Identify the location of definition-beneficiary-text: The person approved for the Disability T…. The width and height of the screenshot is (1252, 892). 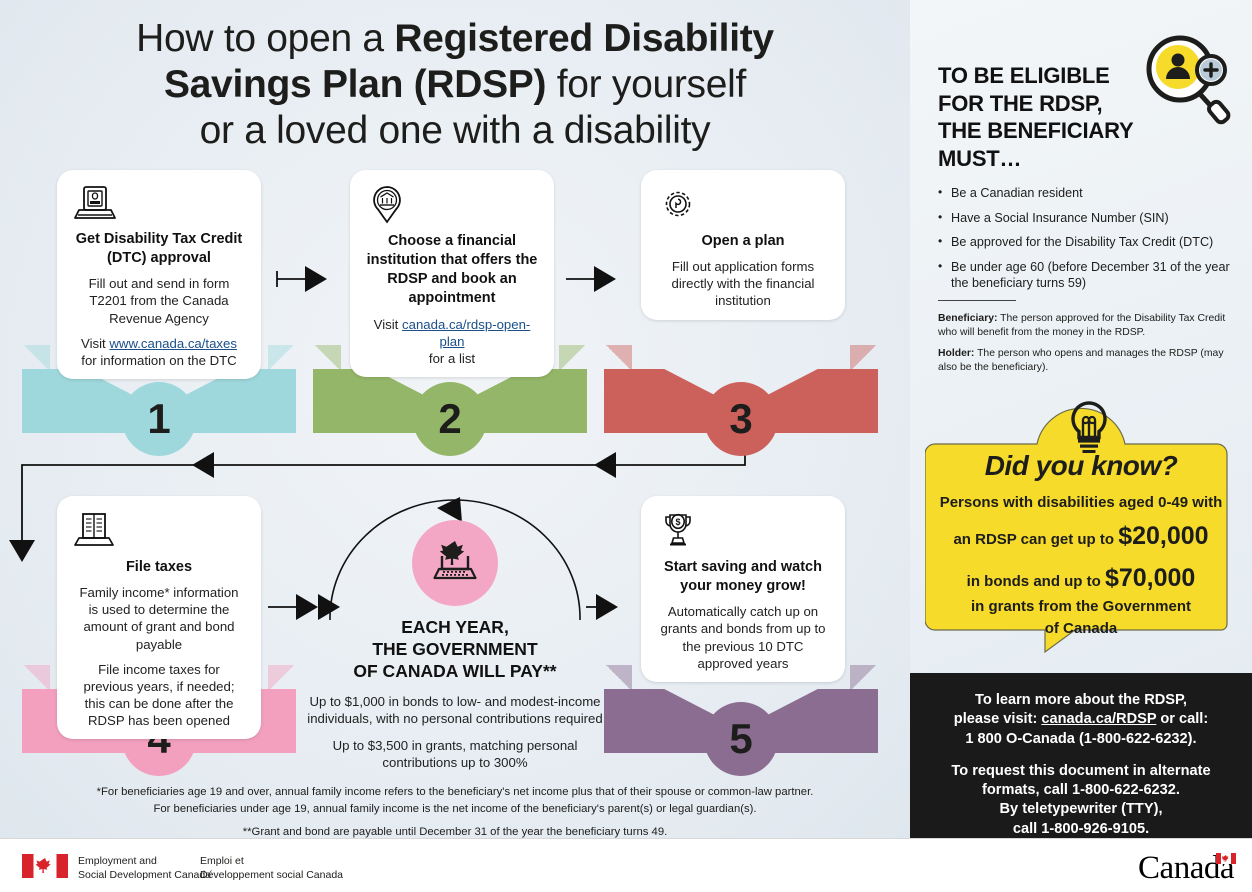
(1082, 325).